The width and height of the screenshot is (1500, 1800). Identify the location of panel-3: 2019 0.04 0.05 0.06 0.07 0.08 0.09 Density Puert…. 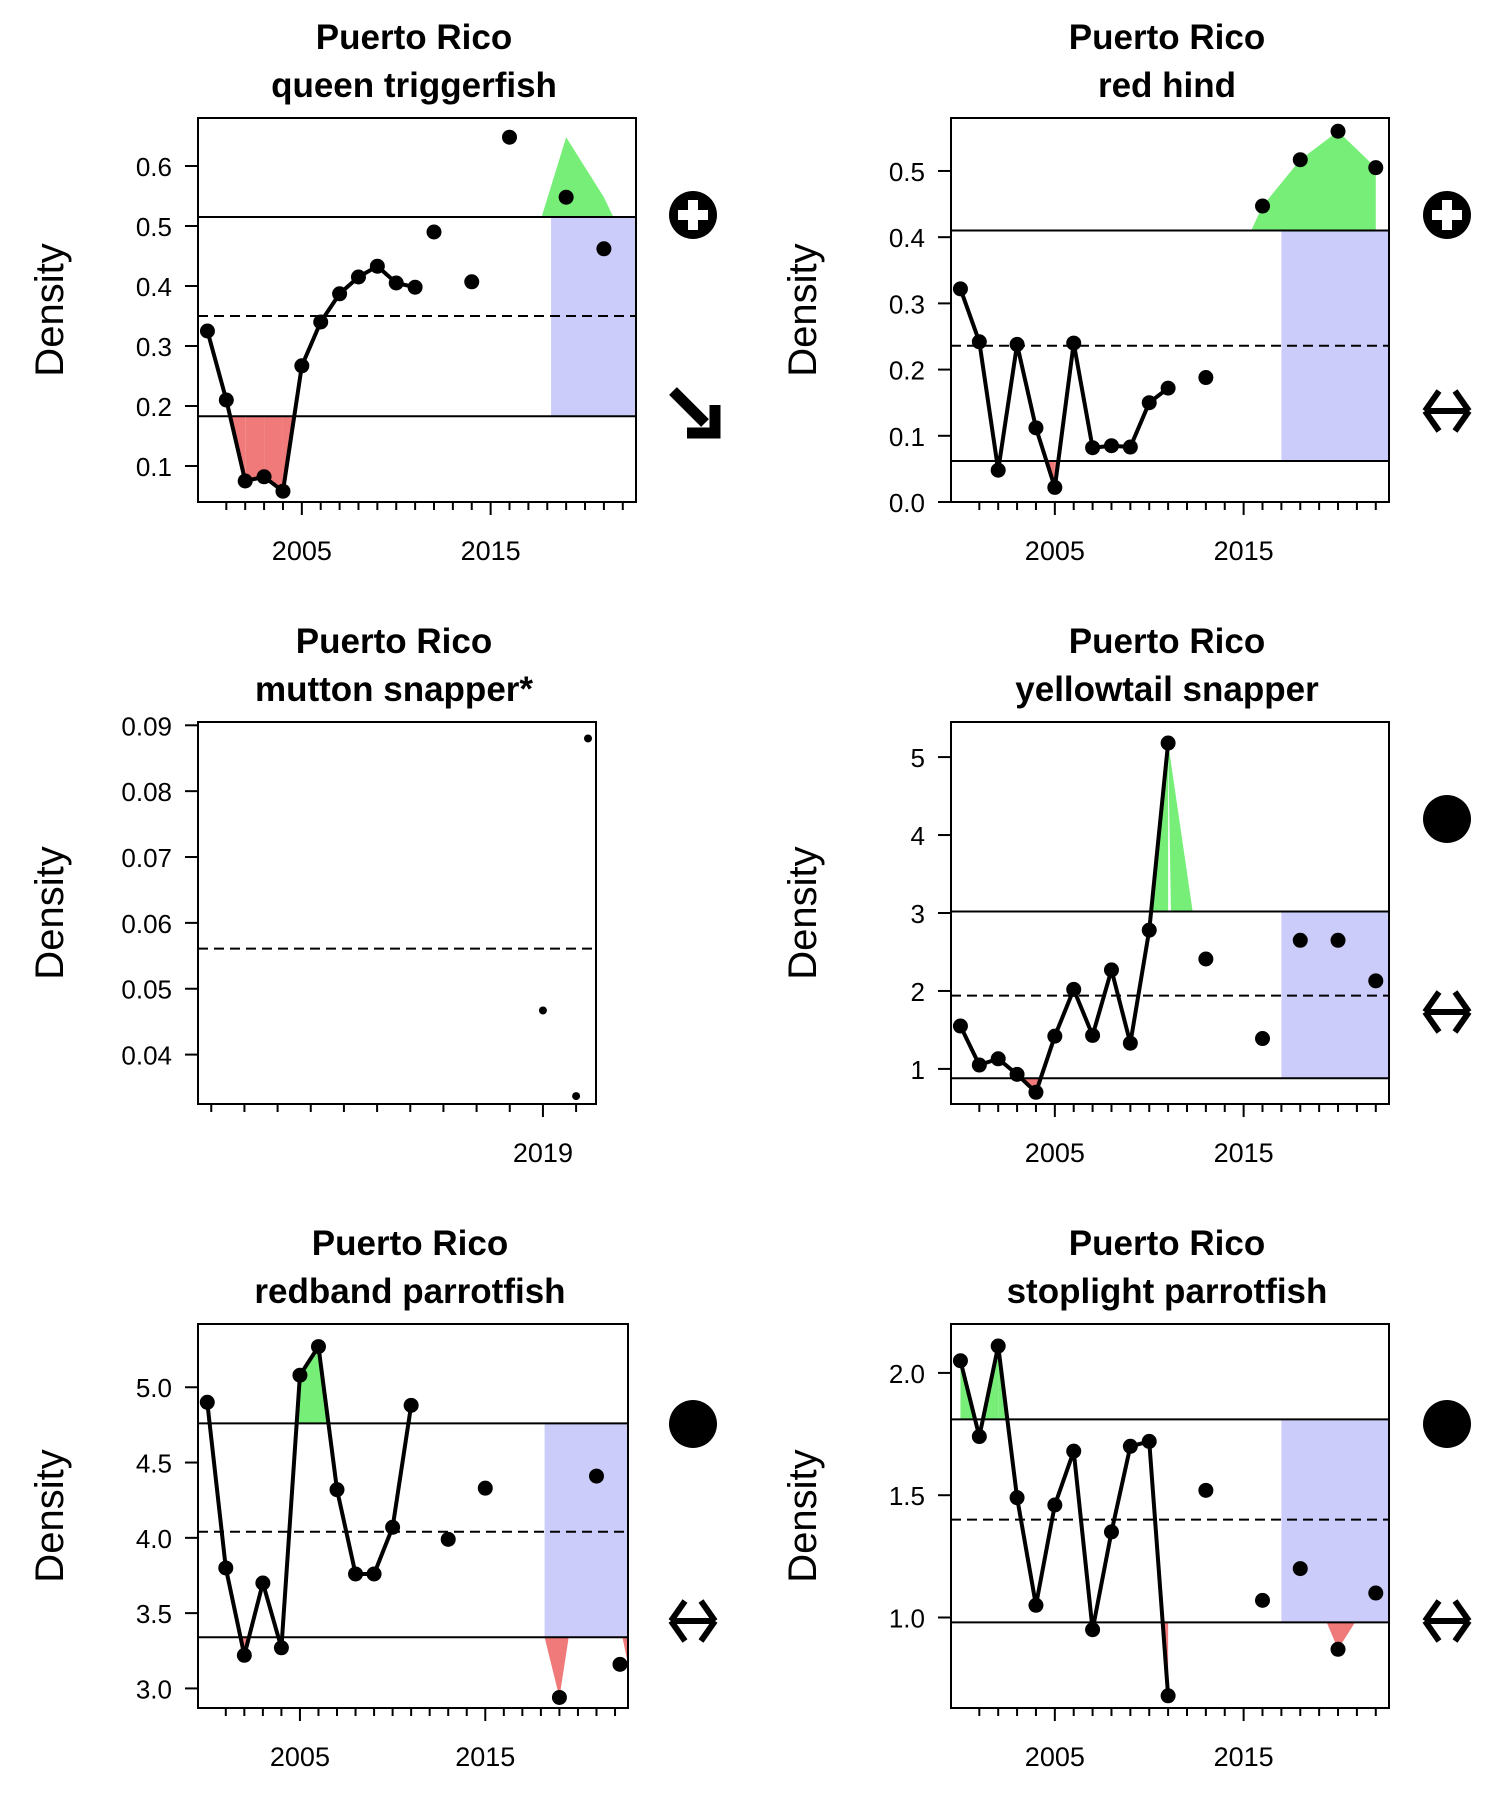
(312, 895).